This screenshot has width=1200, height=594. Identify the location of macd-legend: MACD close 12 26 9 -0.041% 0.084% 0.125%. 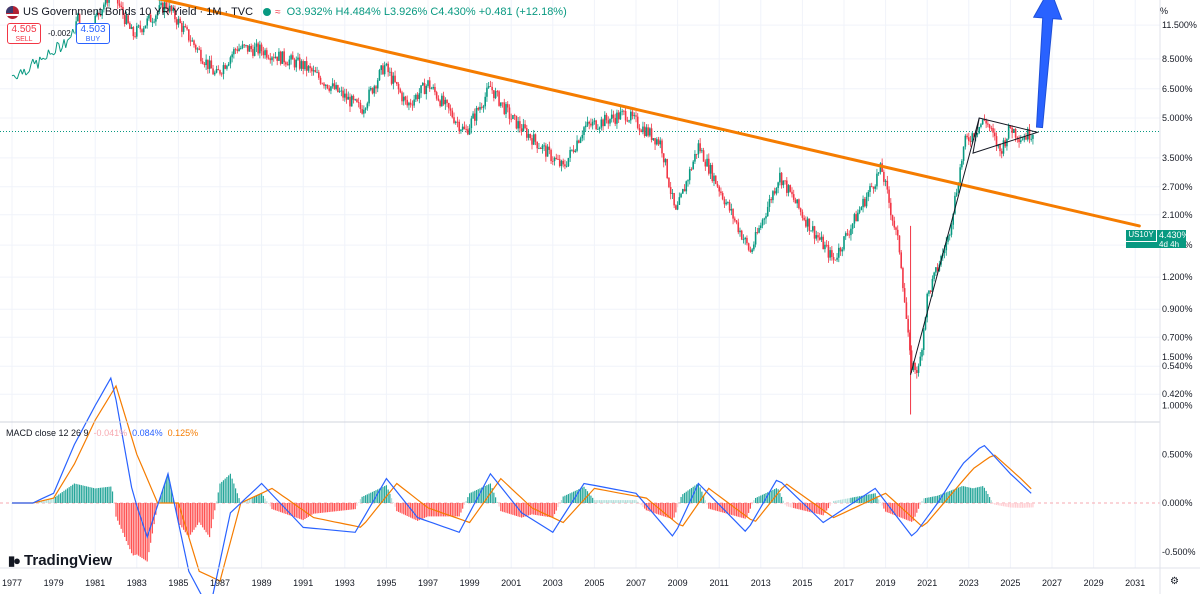
(102, 433).